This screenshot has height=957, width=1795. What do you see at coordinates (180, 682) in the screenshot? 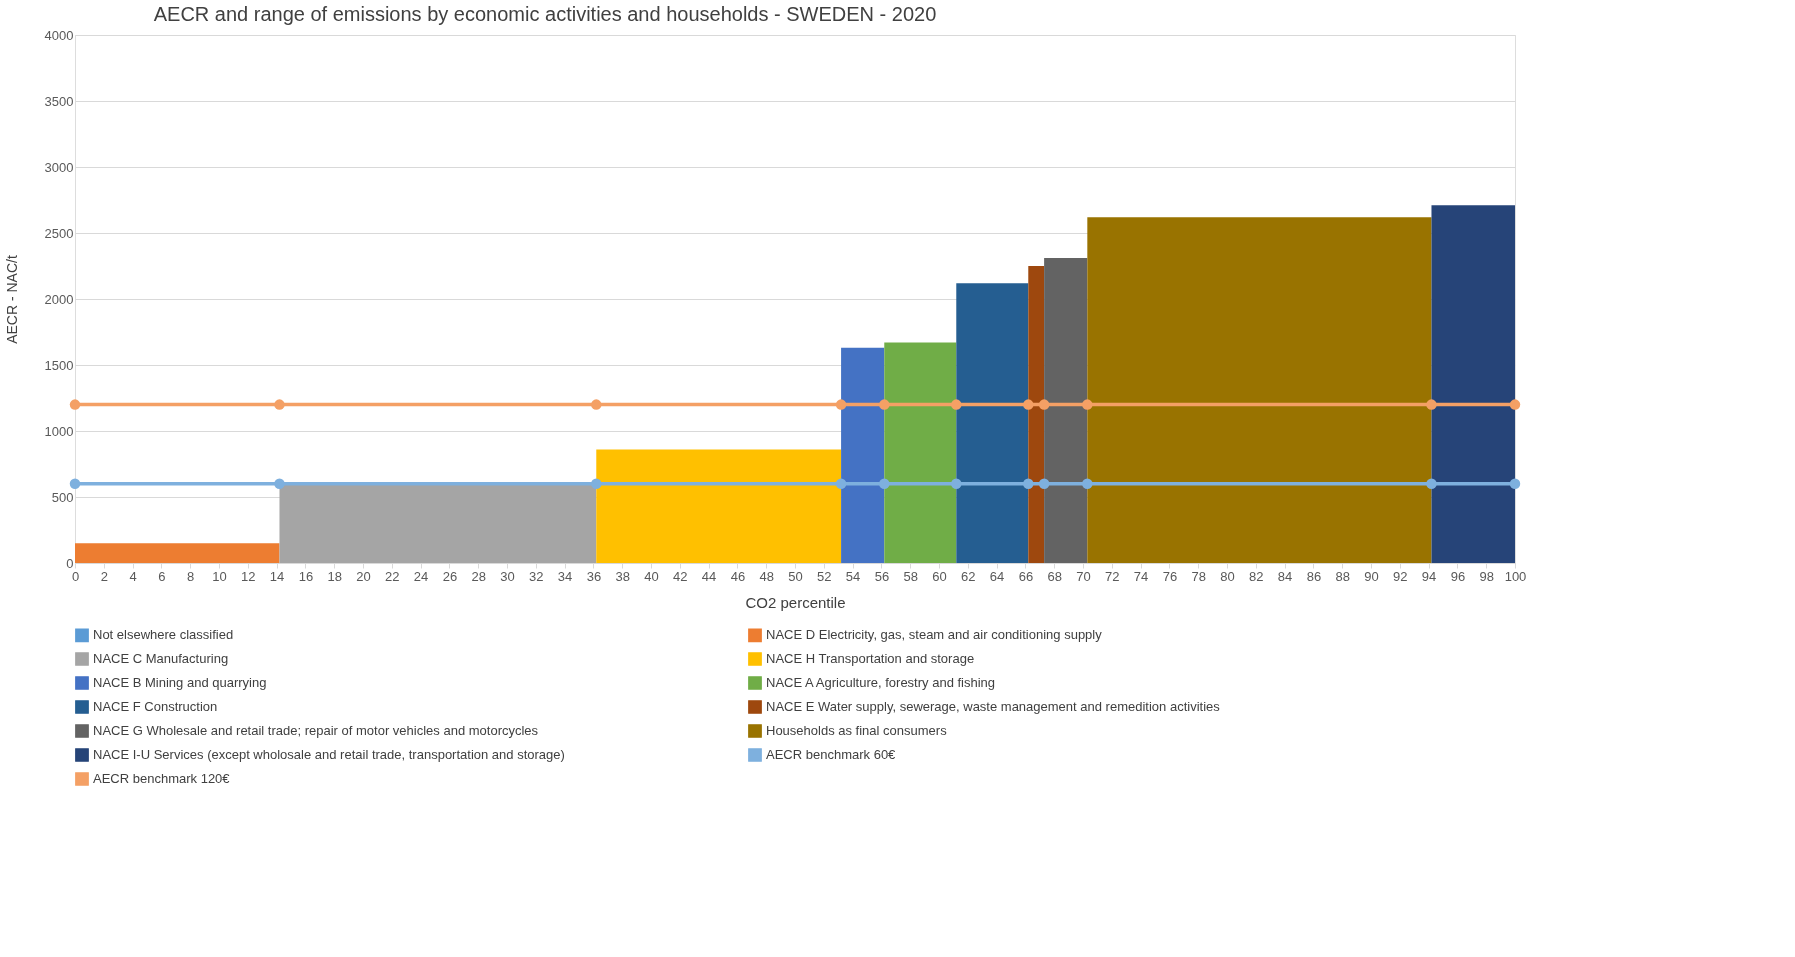
I see `legend-label: NACE B Mining and quarrying` at bounding box center [180, 682].